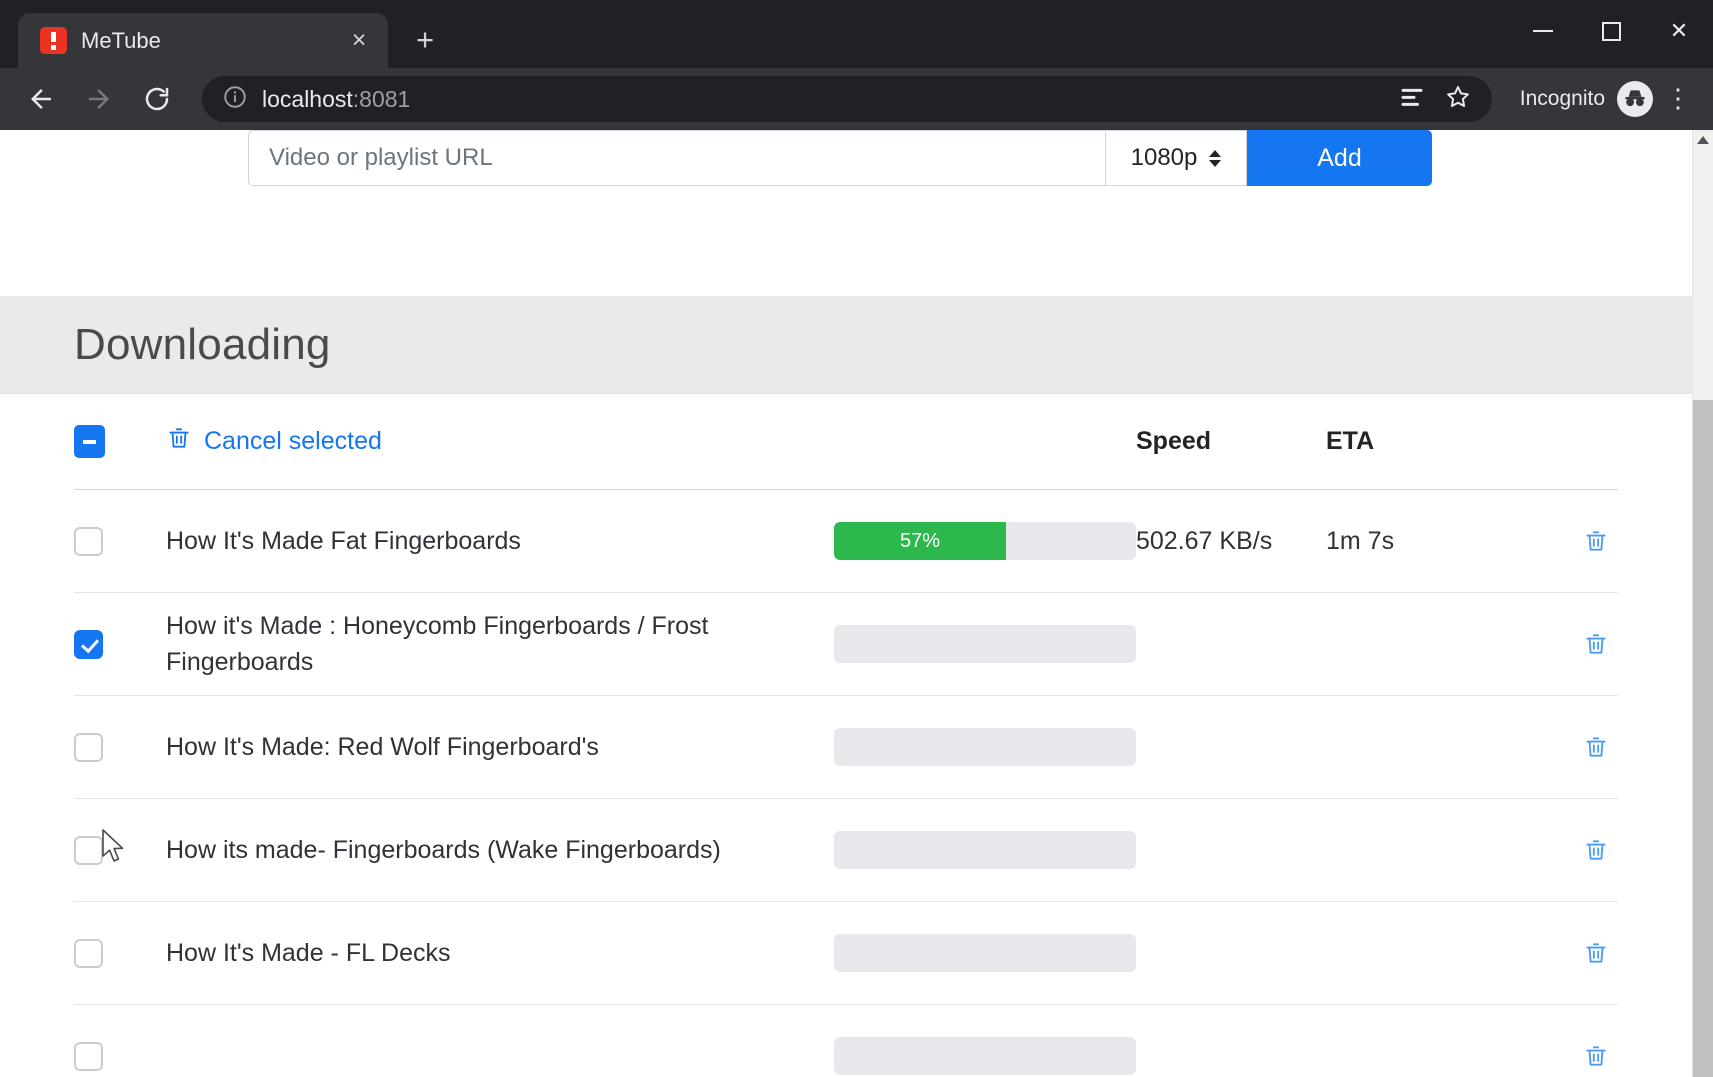 This screenshot has height=1077, width=1713. I want to click on row-eta-cell: 1m 7s, so click(1426, 541).